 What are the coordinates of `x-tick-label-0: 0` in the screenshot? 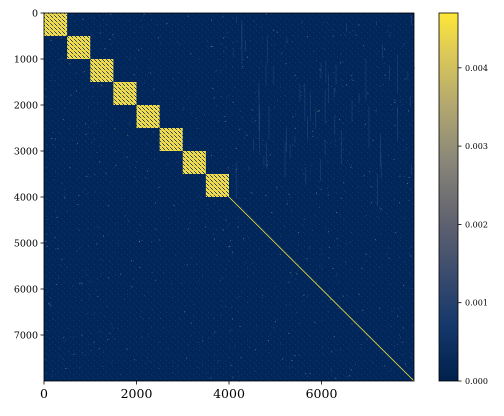 It's located at (44, 393).